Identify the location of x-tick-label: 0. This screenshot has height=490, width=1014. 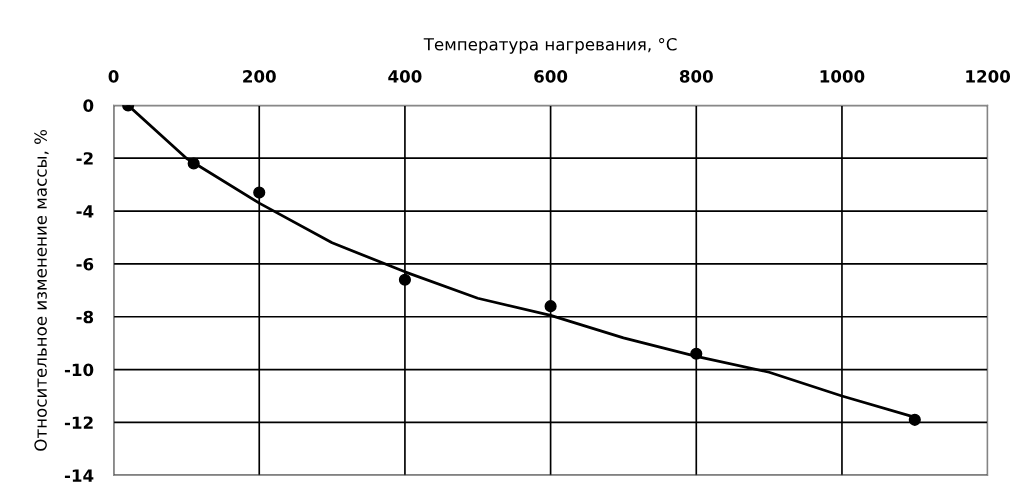
(113, 76).